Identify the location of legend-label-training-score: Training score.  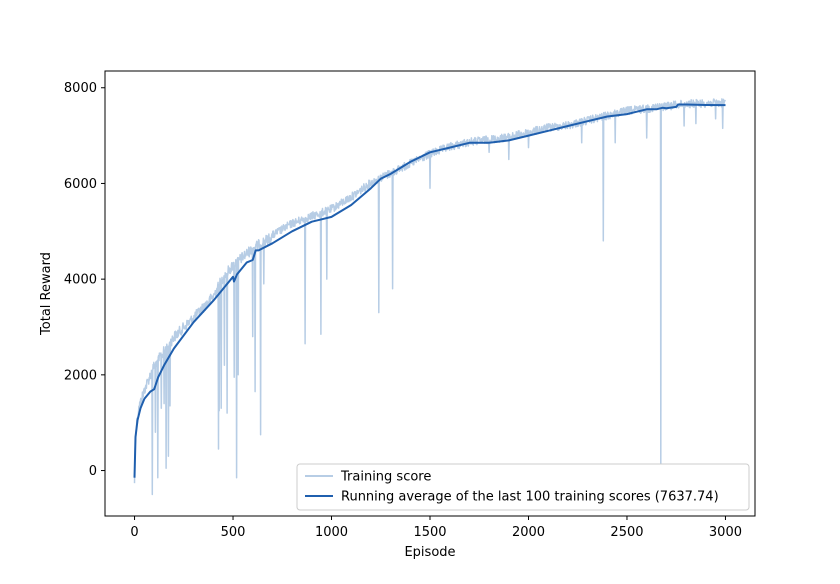
(385, 477).